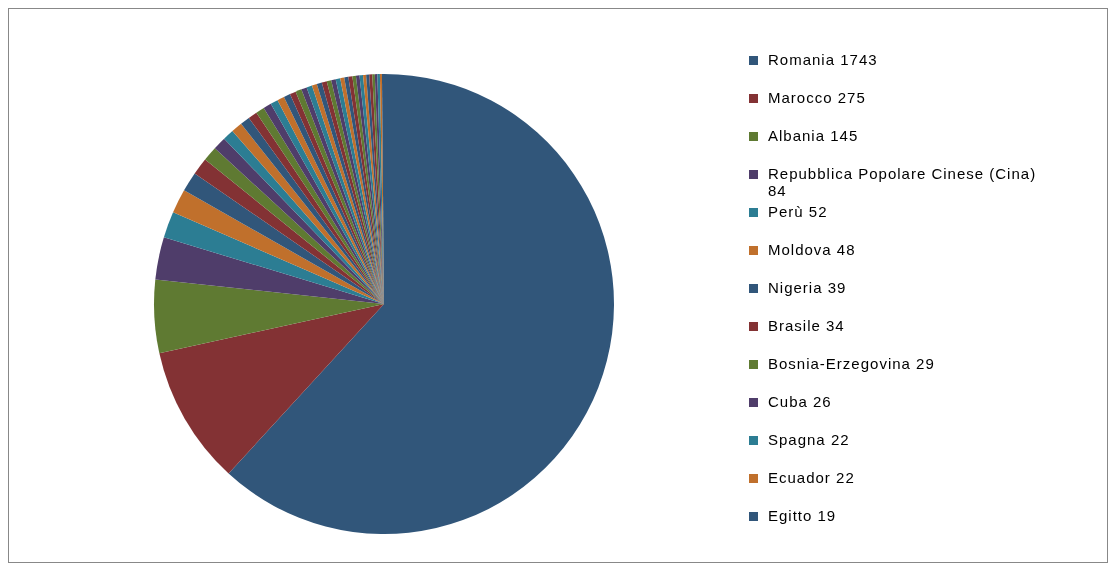 The height and width of the screenshot is (572, 1117). Describe the element at coordinates (800, 249) in the screenshot. I see `legend-label: Moldova` at that location.